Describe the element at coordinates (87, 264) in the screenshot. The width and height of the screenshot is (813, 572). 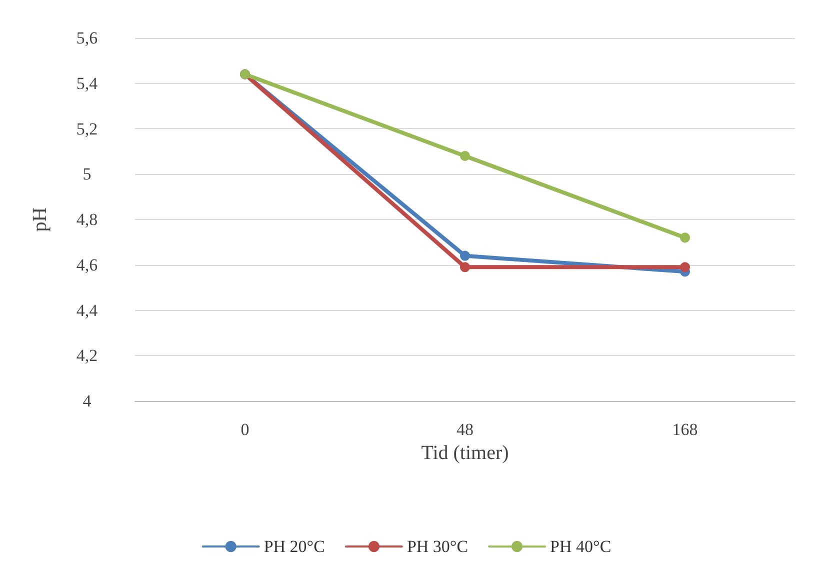
I see `y-tick-label: 4,6` at that location.